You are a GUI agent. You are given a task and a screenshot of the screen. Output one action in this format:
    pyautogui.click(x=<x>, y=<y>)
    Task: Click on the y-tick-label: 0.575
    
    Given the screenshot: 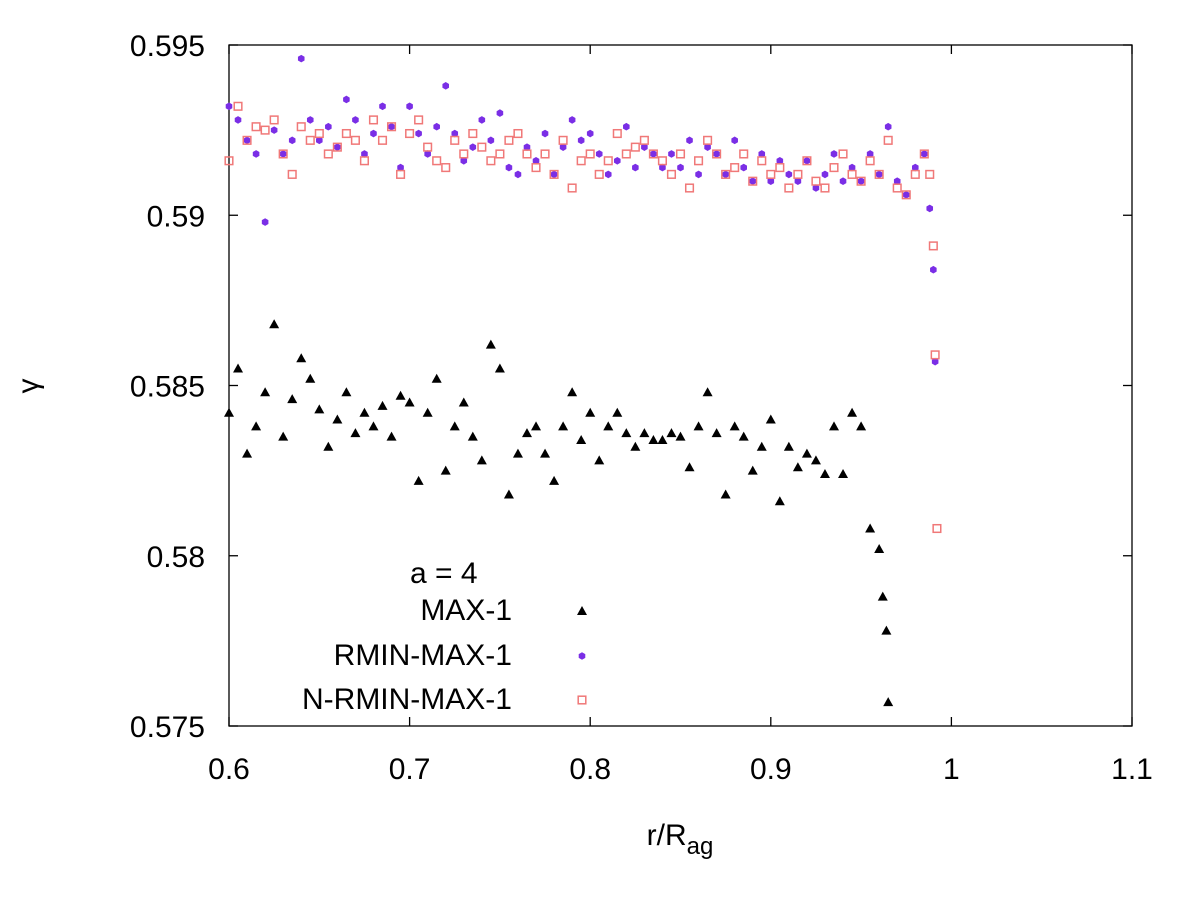 What is the action you would take?
    pyautogui.click(x=167, y=727)
    